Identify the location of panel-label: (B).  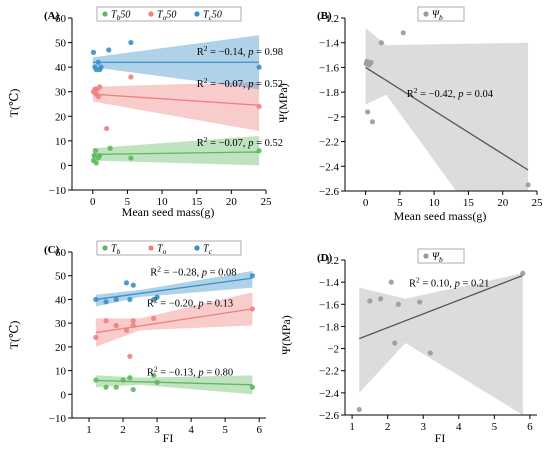
(324, 16).